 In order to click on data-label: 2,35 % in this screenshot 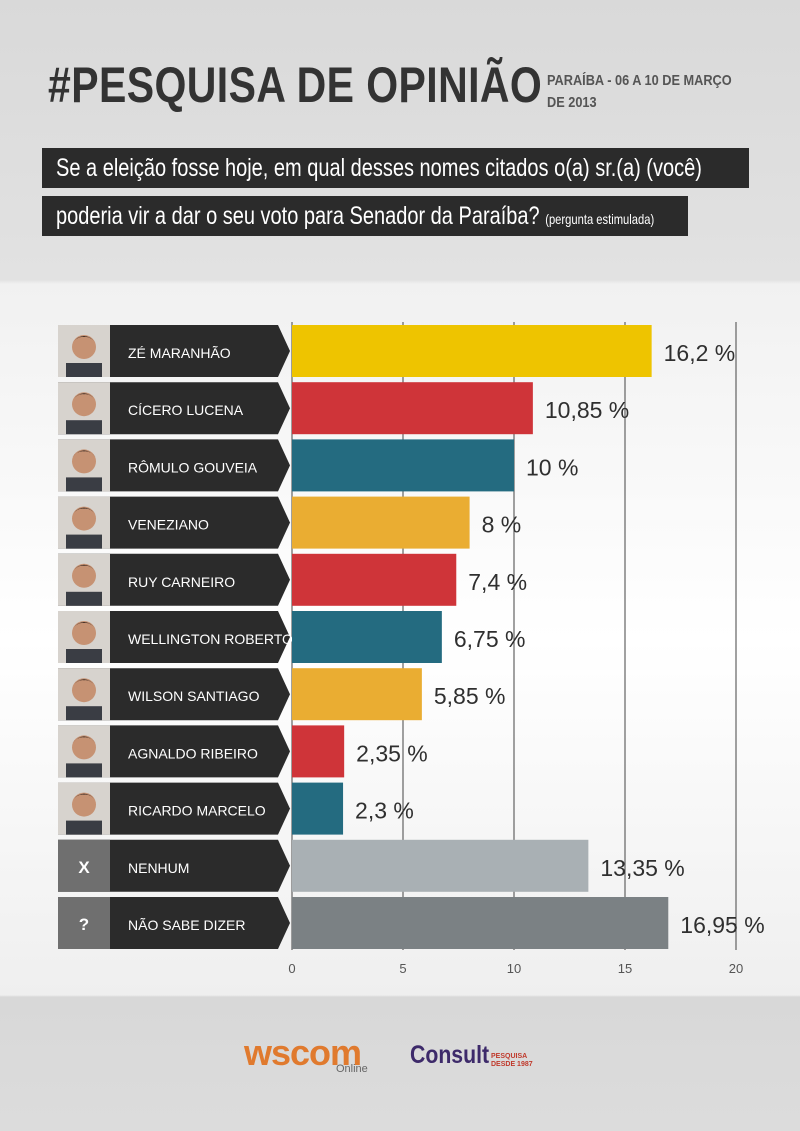, I will do `click(392, 753)`.